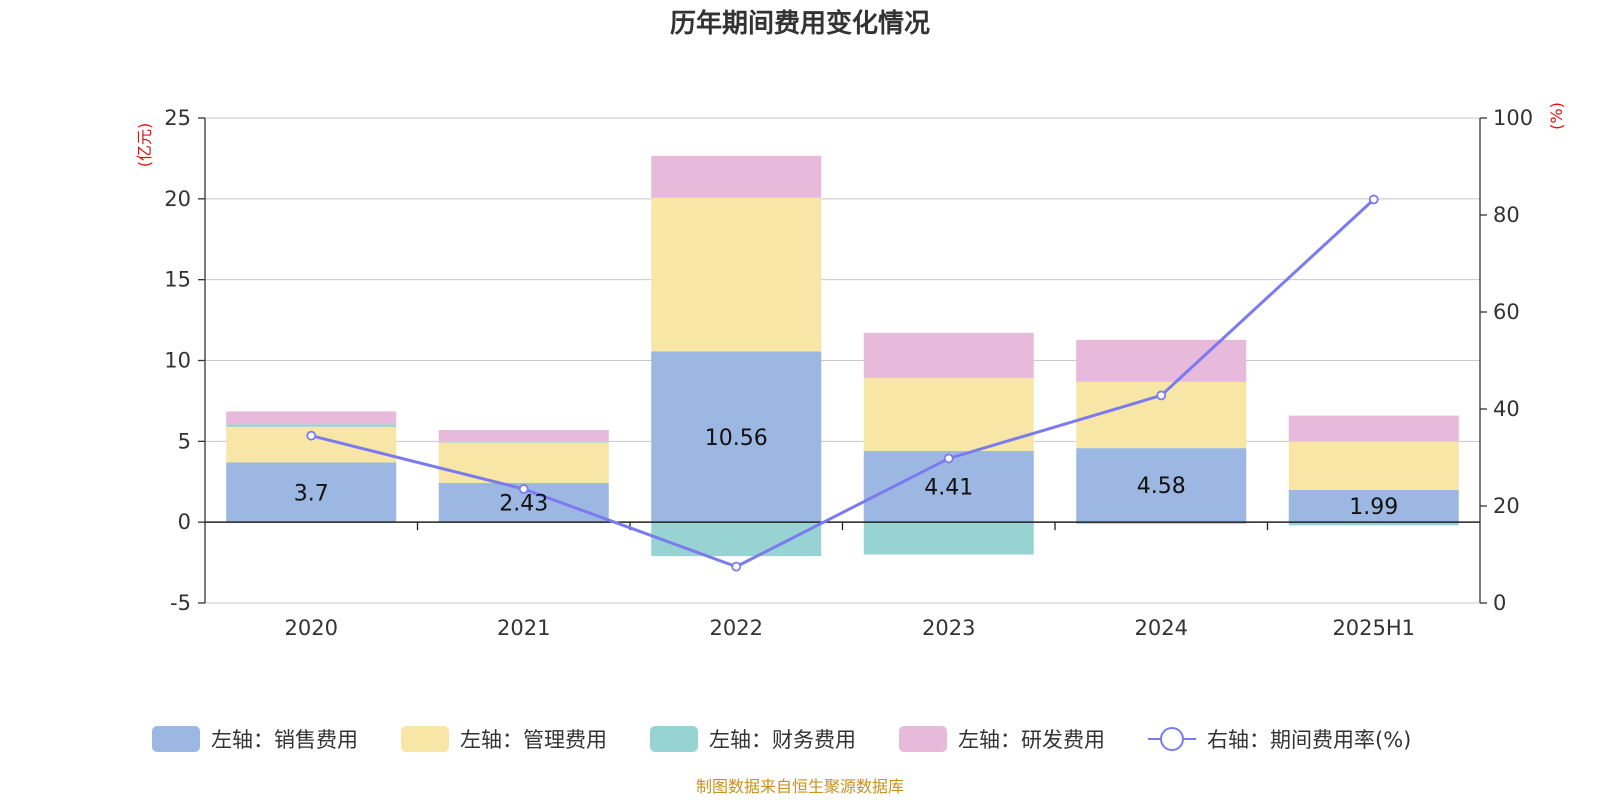 This screenshot has width=1600, height=800. What do you see at coordinates (523, 628) in the screenshot?
I see `category-label: 2021` at bounding box center [523, 628].